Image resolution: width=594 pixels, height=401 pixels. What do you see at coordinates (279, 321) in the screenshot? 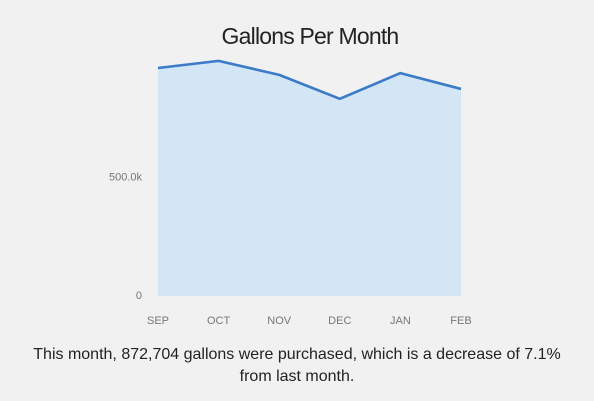
I see `x-tick-label: NOV` at bounding box center [279, 321].